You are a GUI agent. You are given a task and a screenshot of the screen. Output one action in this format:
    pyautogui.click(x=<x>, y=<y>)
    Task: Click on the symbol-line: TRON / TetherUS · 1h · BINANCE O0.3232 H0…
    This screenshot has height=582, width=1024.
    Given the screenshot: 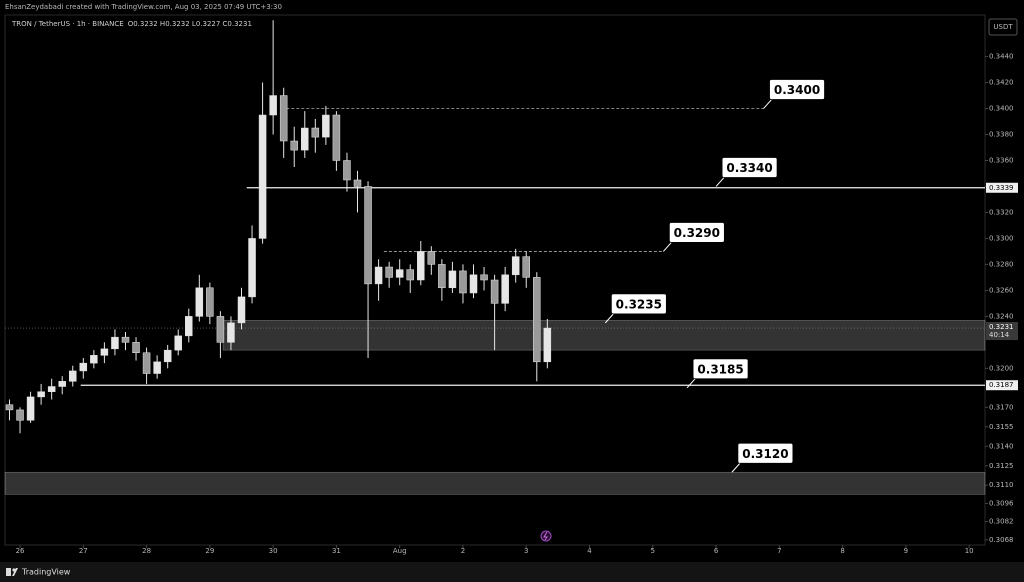 What is the action you would take?
    pyautogui.click(x=131, y=24)
    